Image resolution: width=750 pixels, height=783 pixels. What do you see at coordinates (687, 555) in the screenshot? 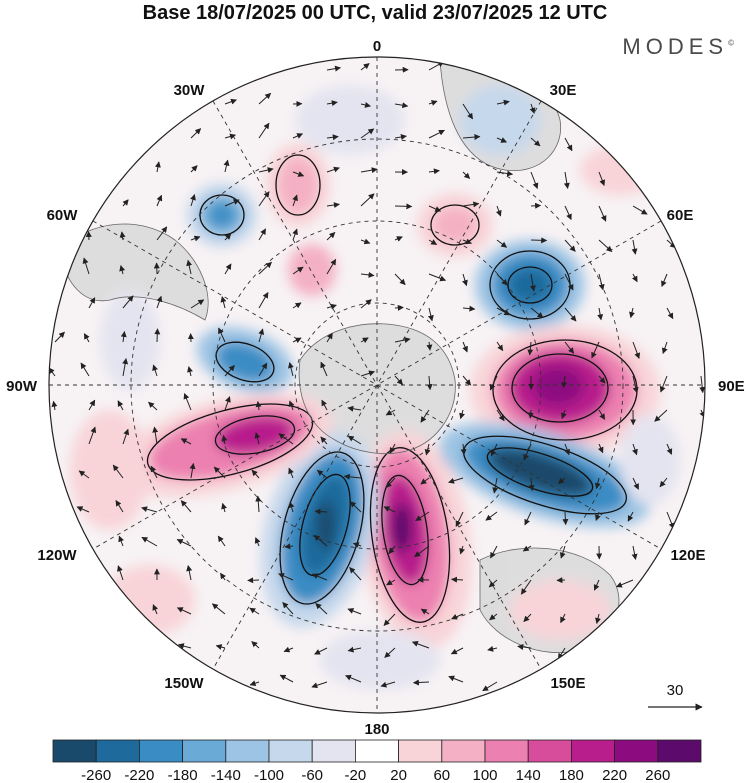
I see `lon-label-120e: 120E` at bounding box center [687, 555].